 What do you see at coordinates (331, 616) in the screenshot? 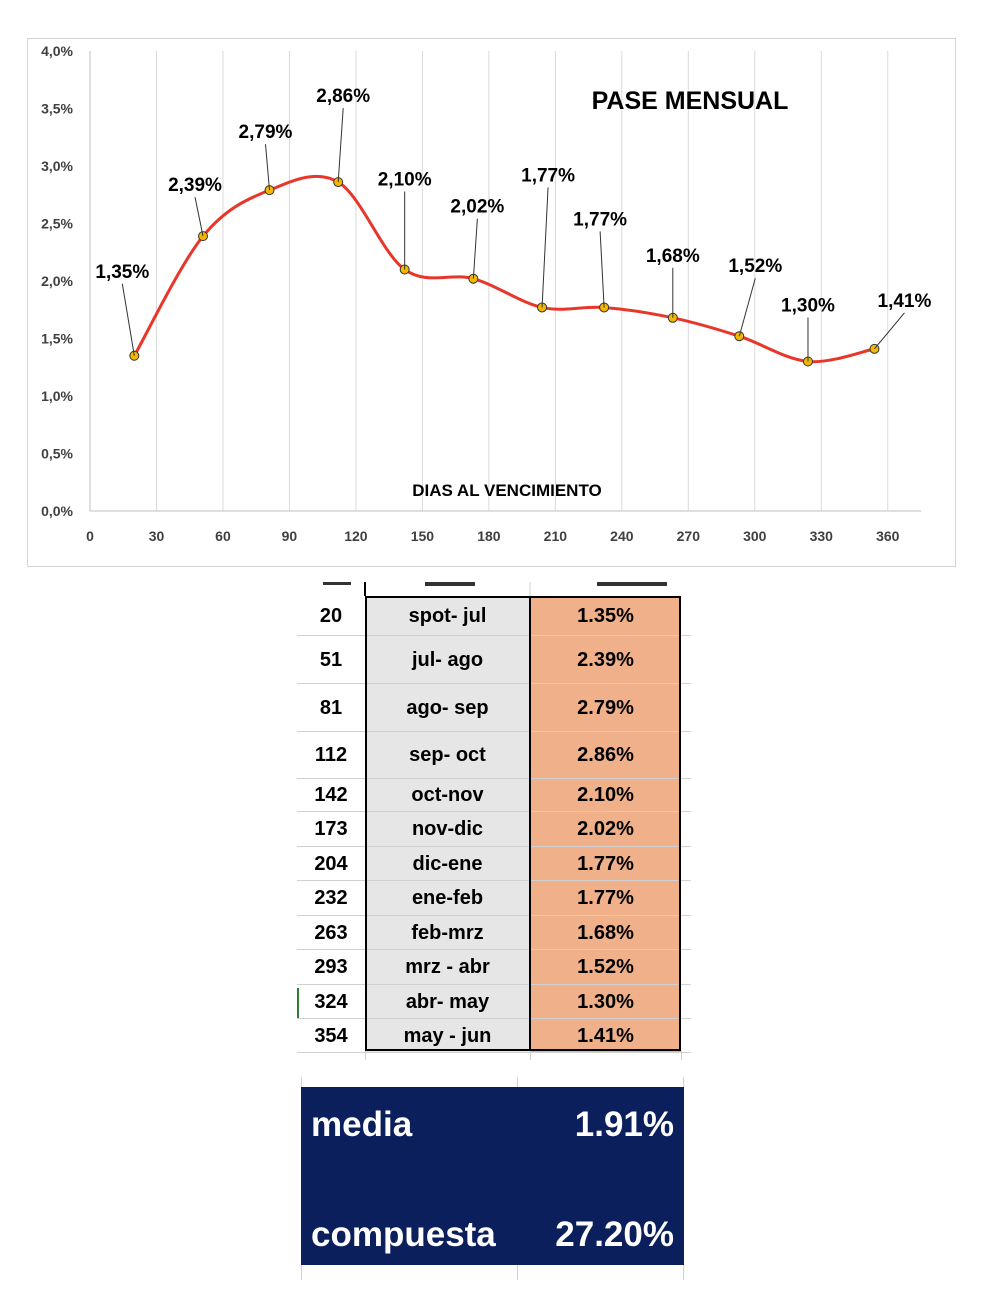
I see `day-cell: 20` at bounding box center [331, 616].